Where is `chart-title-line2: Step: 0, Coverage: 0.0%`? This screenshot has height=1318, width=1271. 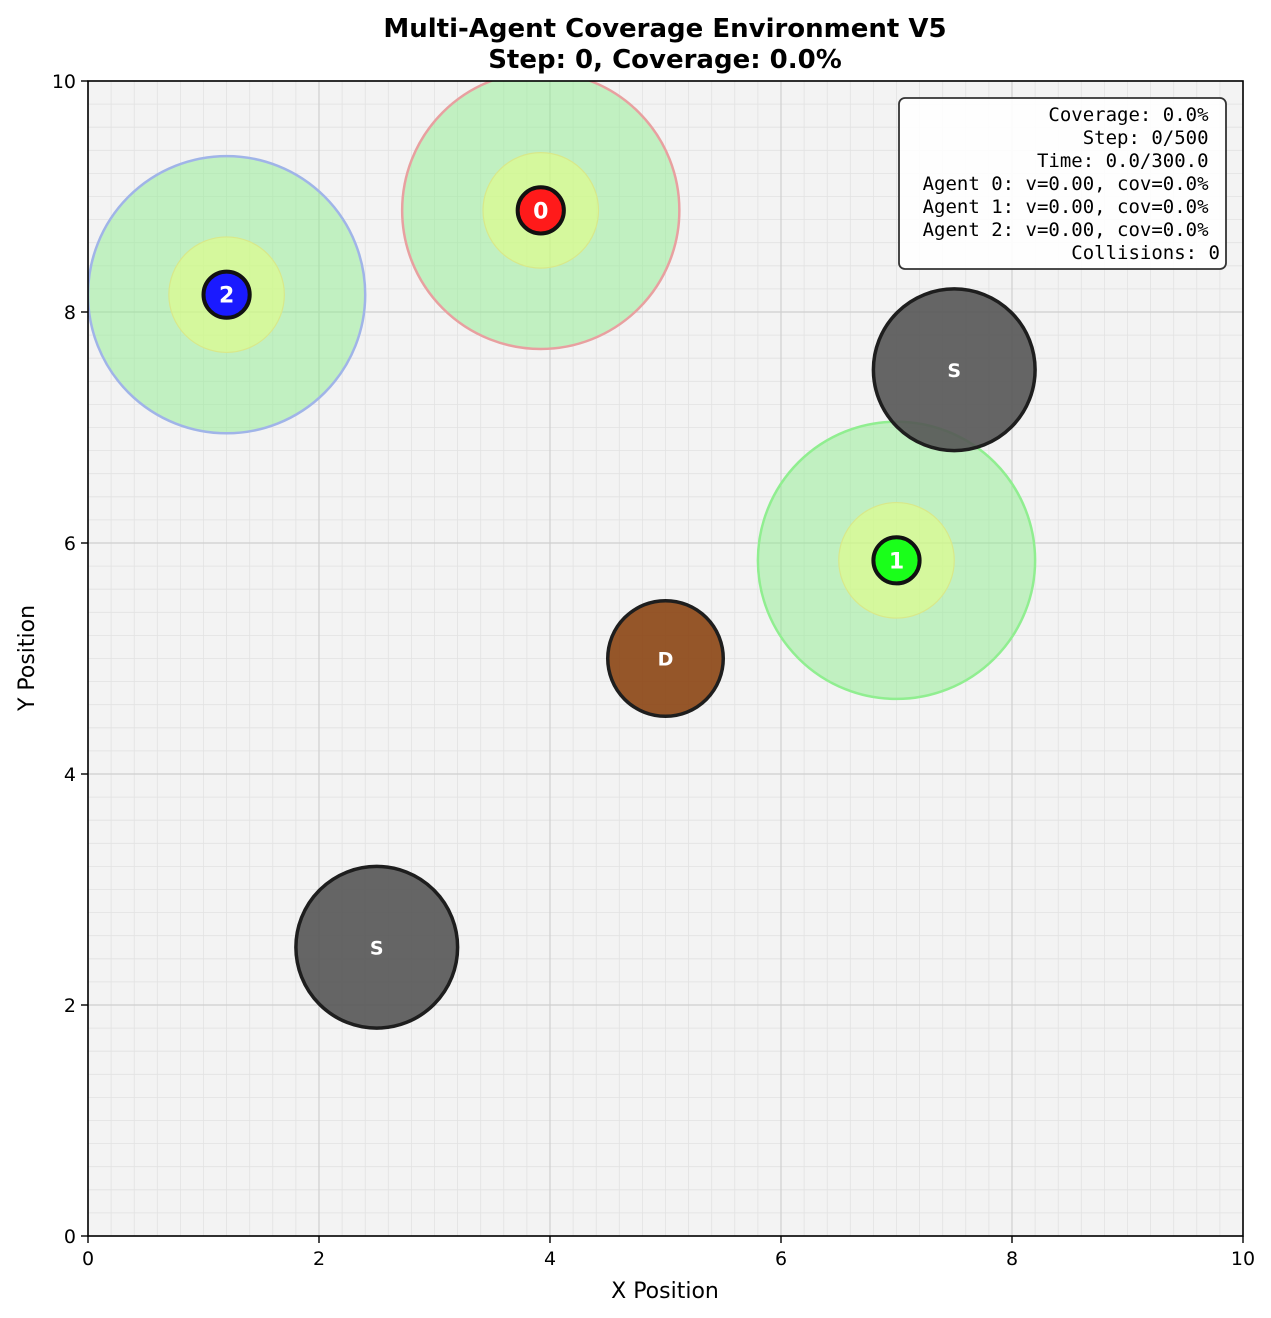 chart-title-line2: Step: 0, Coverage: 0.0% is located at coordinates (665, 60).